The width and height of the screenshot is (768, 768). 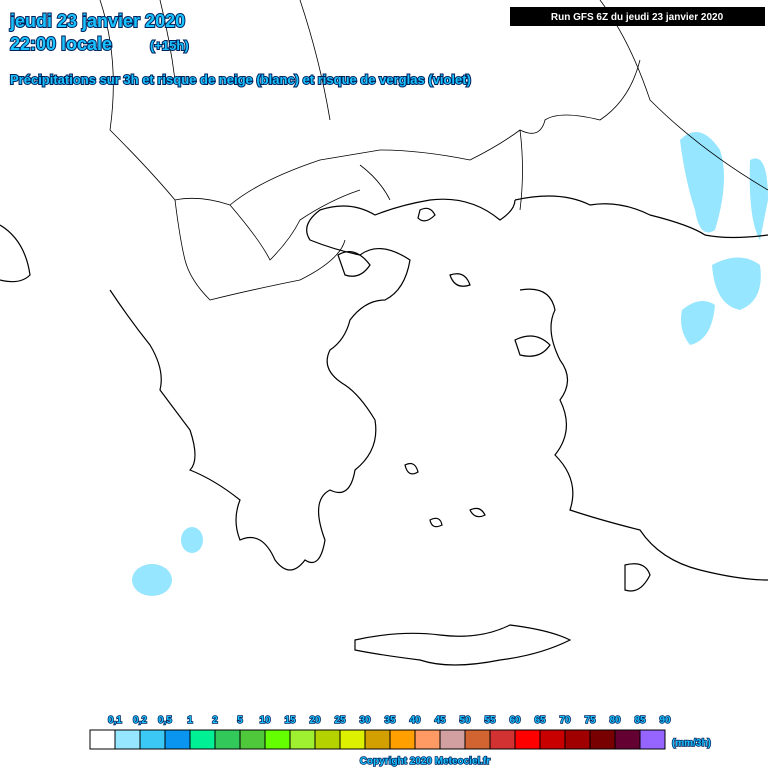 I want to click on legend-label: 60, so click(x=515, y=720).